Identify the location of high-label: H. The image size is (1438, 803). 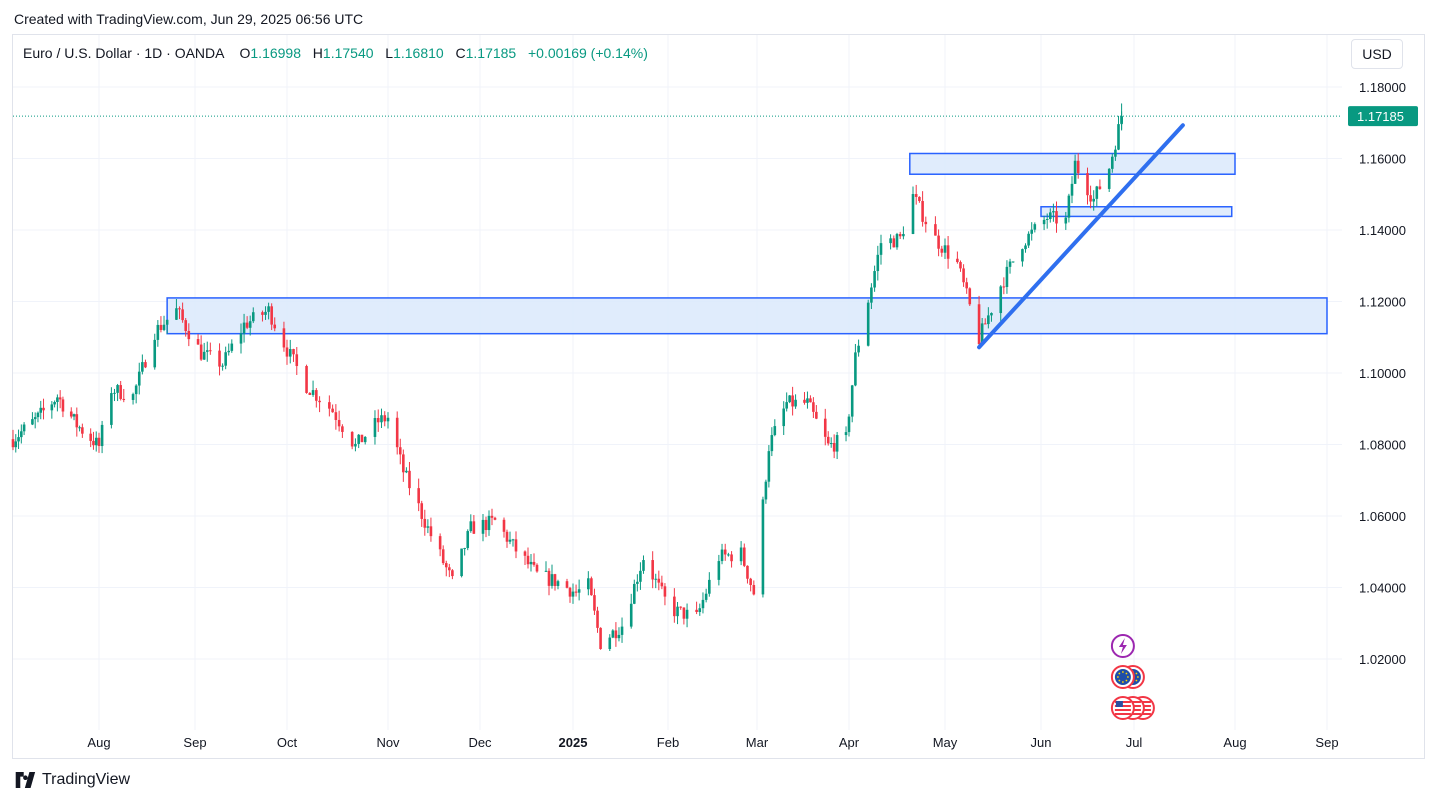
(317, 53).